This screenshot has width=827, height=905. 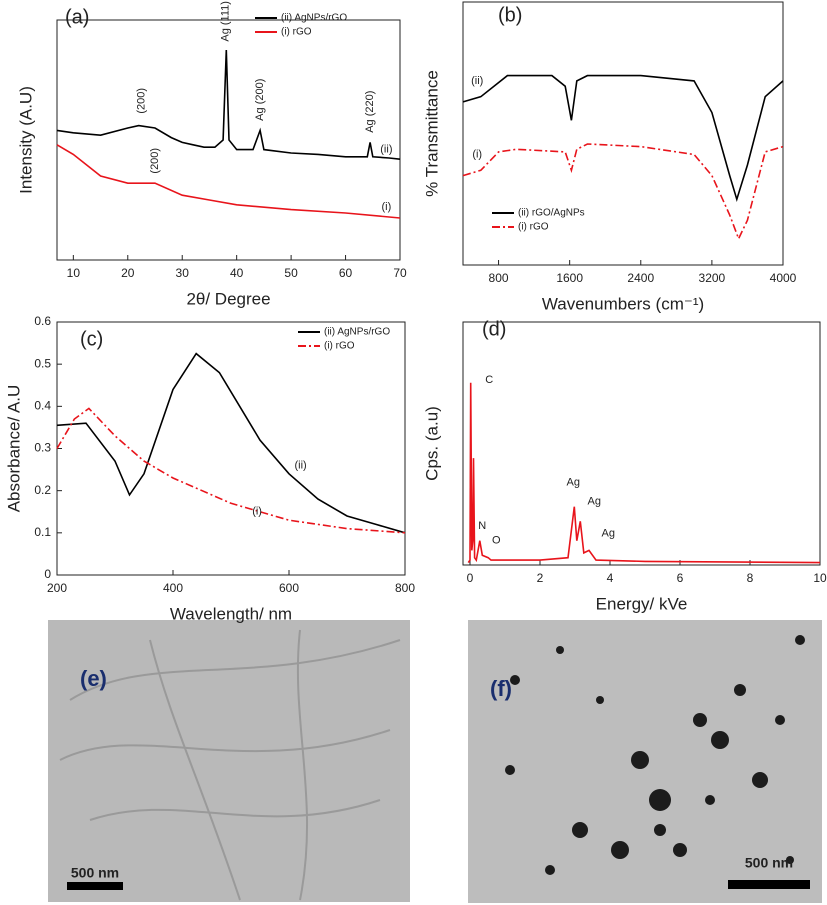 What do you see at coordinates (57, 588) in the screenshot?
I see `x-tick-label: 200` at bounding box center [57, 588].